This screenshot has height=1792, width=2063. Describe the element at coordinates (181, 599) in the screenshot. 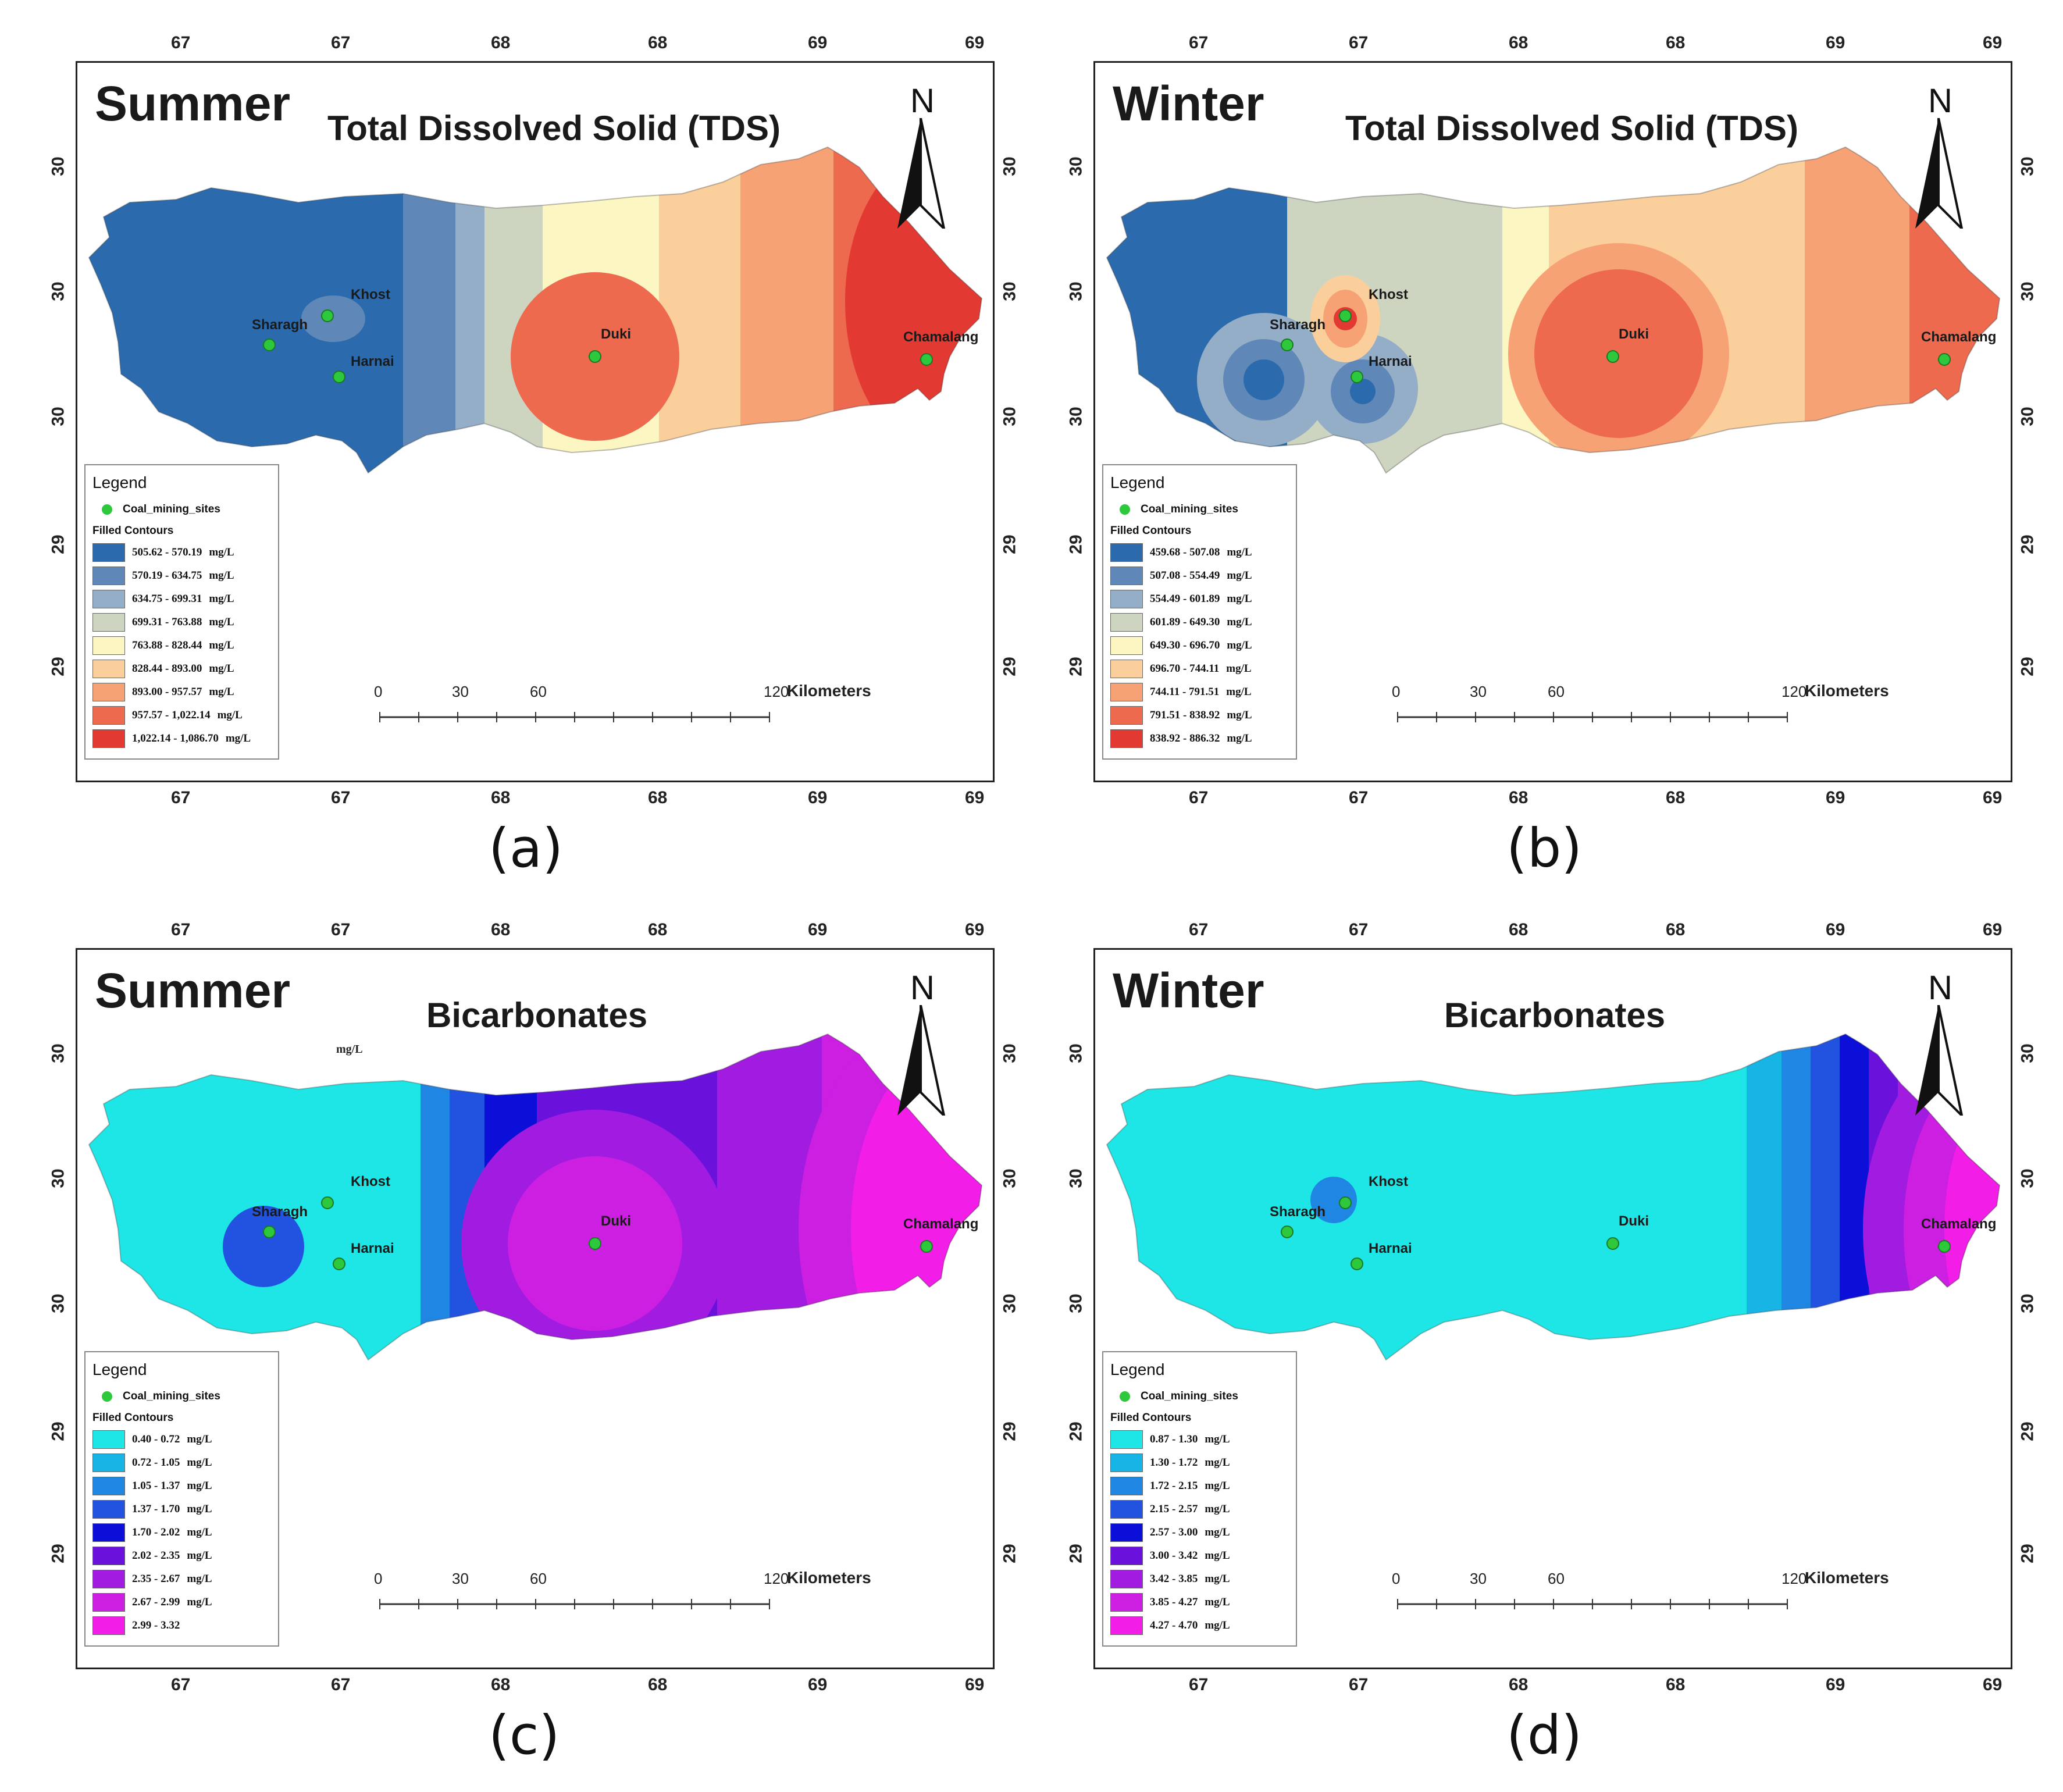

I see `legend-item: 634.75 - 699.31 mg/L` at that location.